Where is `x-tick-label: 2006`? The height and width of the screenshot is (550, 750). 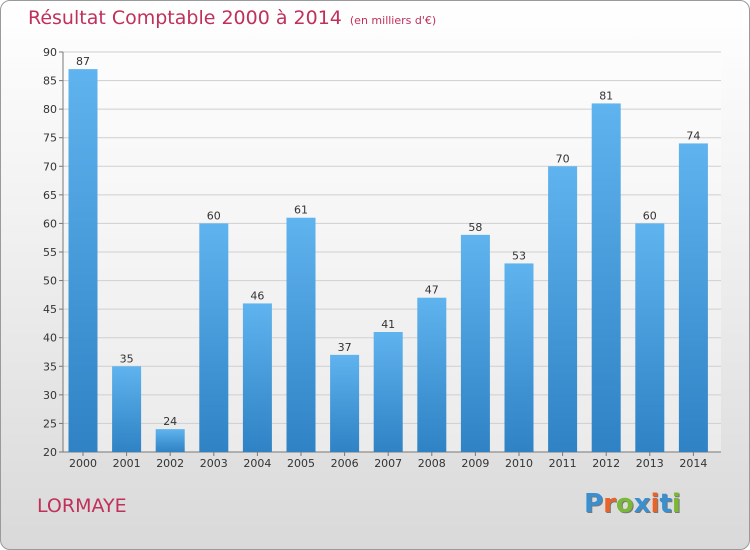
x-tick-label: 2006 is located at coordinates (345, 463).